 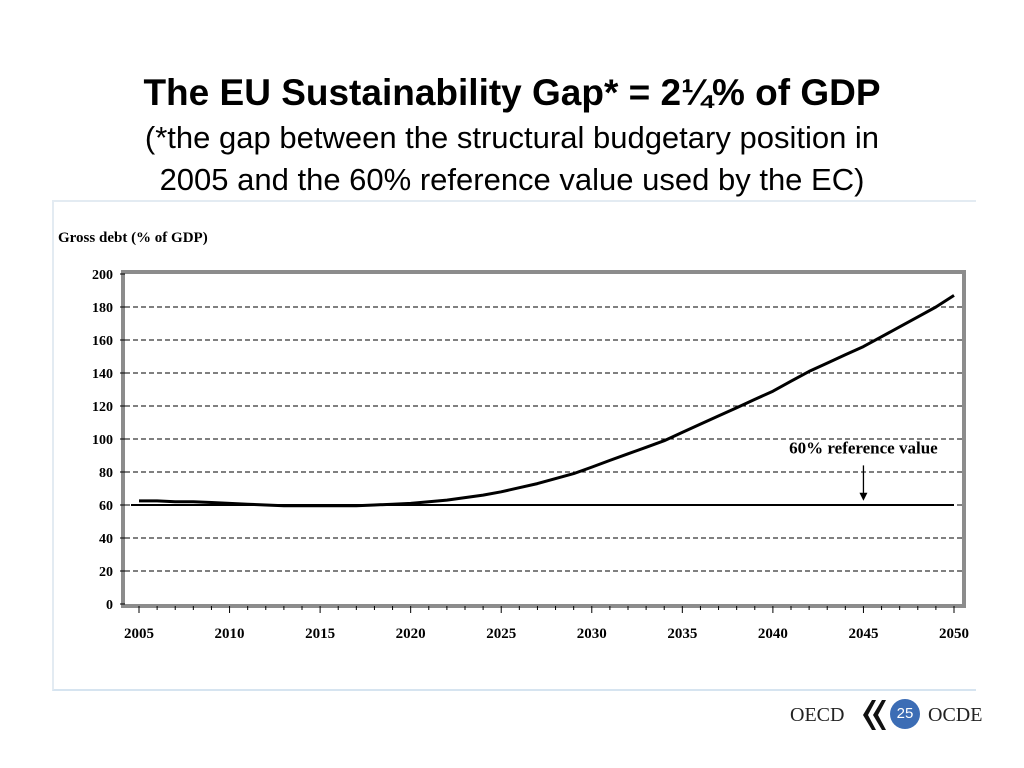 What do you see at coordinates (592, 634) in the screenshot?
I see `x-tick-label: 2030` at bounding box center [592, 634].